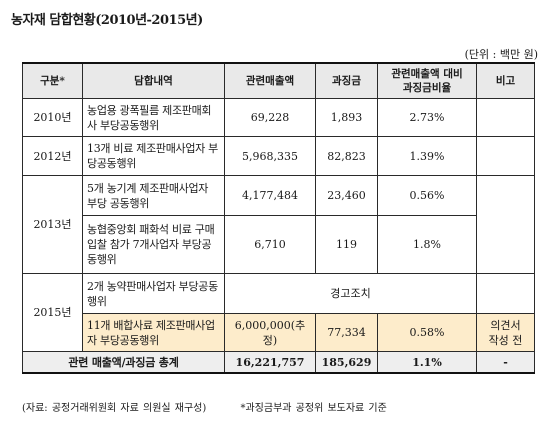  Describe the element at coordinates (346, 332) in the screenshot. I see `fine-cell: 77,334` at that location.